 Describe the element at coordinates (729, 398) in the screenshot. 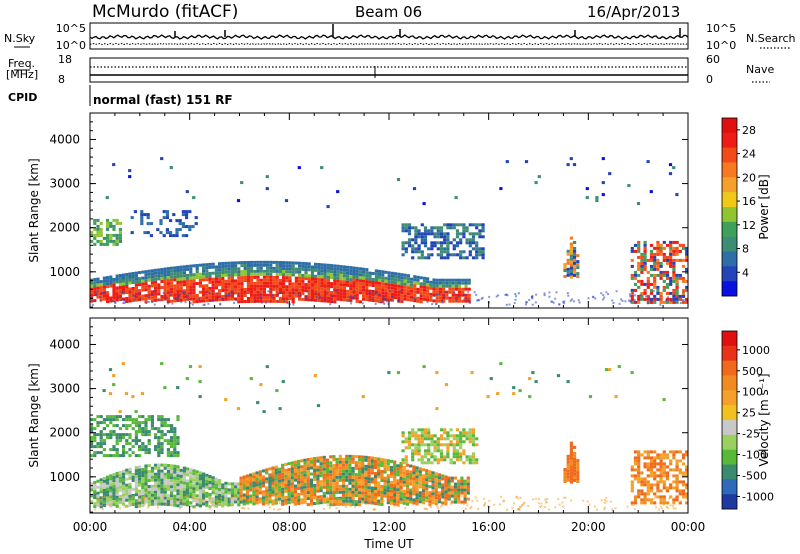

I see `velocity-colorbar-segment` at that location.